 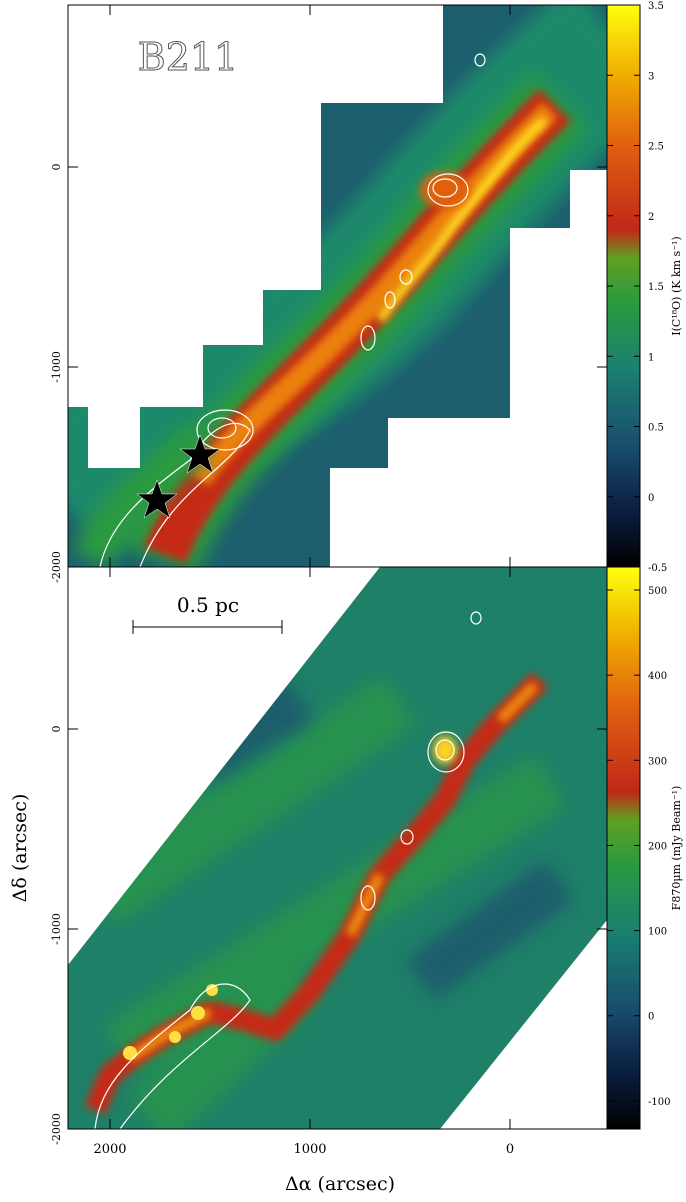 I want to click on colorbar-tick-label: -100, so click(x=659, y=1102).